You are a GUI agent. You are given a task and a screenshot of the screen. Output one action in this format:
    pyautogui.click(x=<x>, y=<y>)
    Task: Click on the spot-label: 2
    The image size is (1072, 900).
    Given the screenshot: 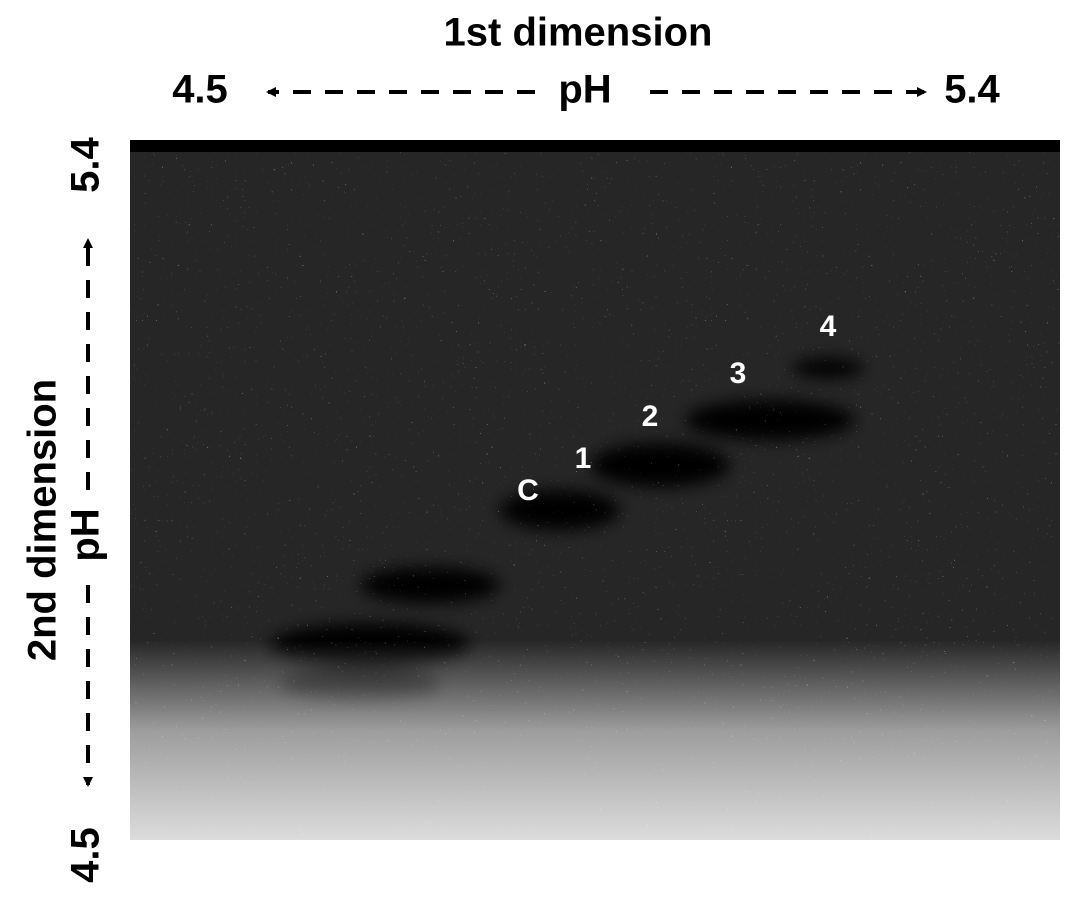 What is the action you would take?
    pyautogui.click(x=650, y=416)
    